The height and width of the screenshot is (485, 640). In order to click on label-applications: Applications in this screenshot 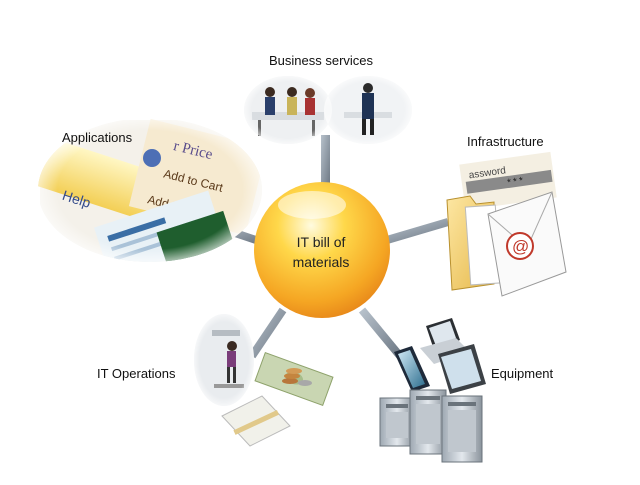, I will do `click(97, 137)`.